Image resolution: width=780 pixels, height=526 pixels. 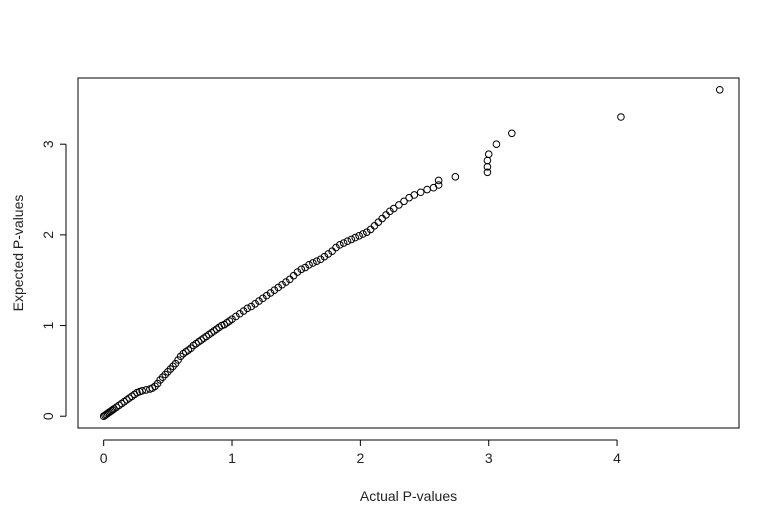 I want to click on x-tick-label: 3, so click(x=489, y=458).